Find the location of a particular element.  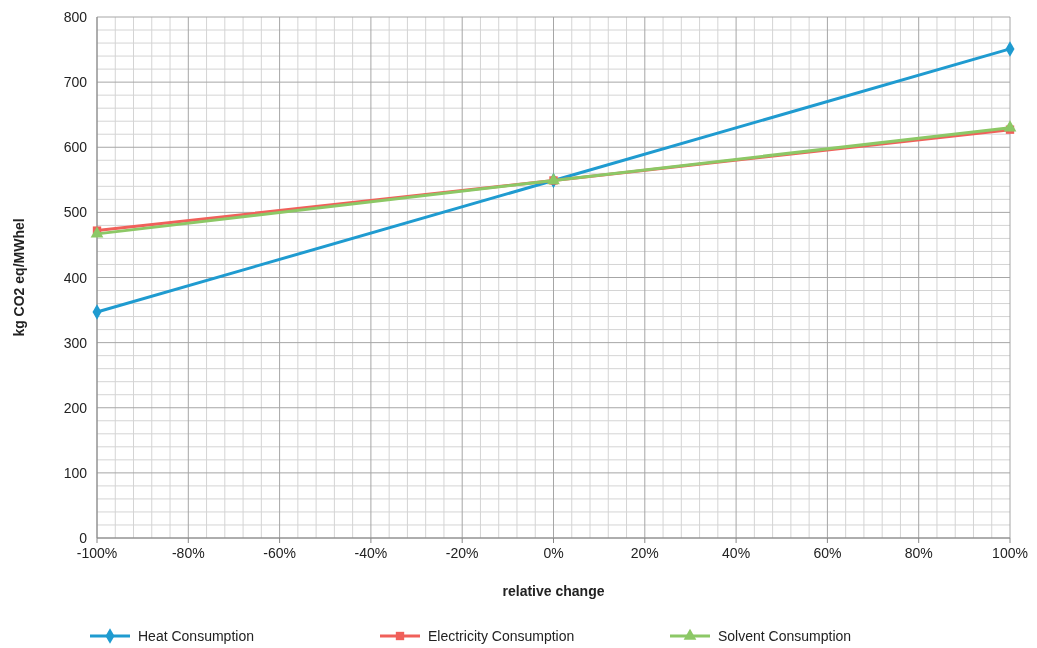

x-tick-label: 20% is located at coordinates (644, 553).